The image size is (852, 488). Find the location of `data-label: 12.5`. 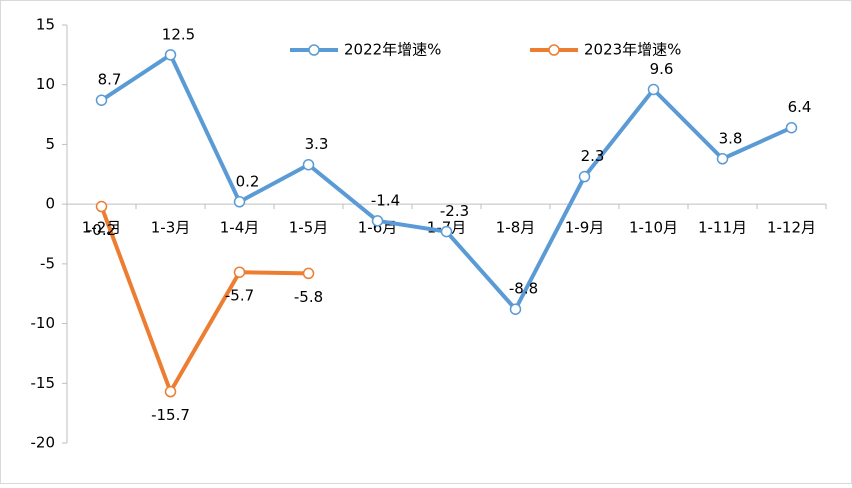

data-label: 12.5 is located at coordinates (178, 34).